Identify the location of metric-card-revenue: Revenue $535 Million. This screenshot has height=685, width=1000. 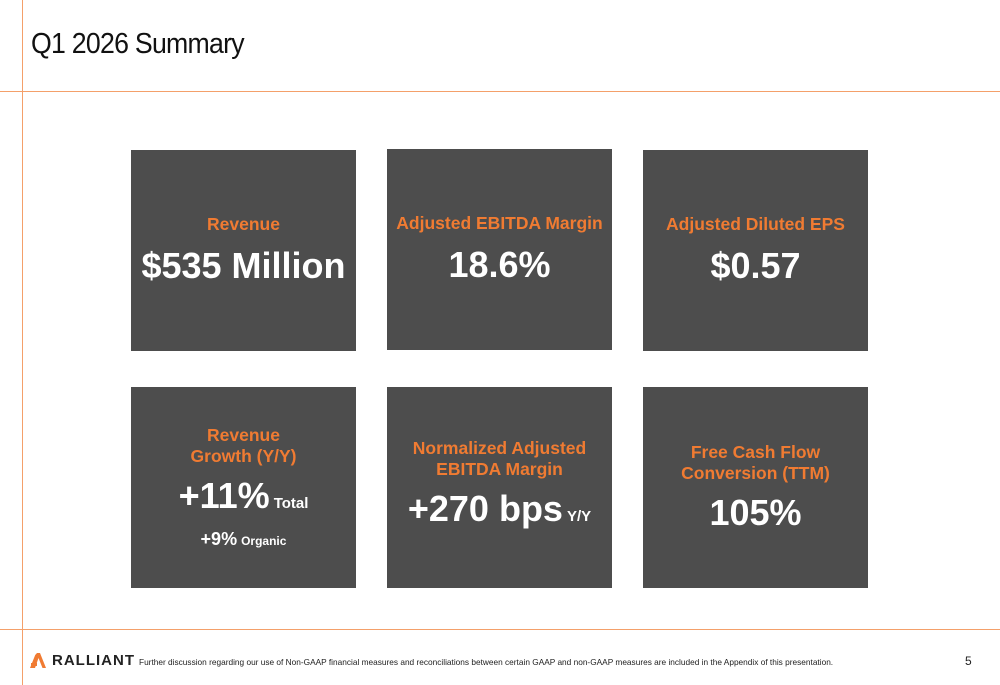
(243, 250).